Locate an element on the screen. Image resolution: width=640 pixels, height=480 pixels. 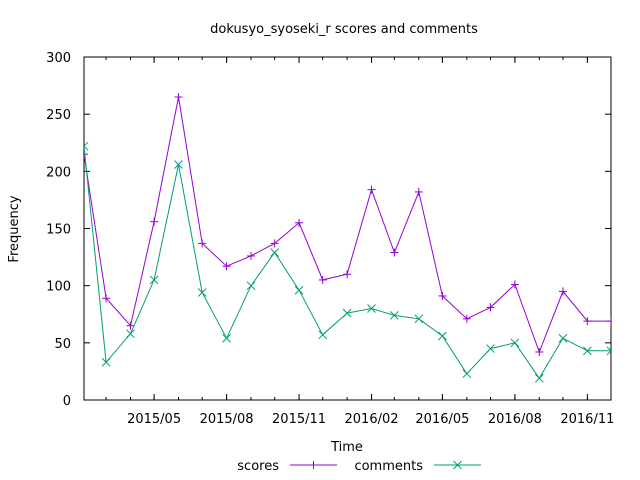
legend-label-comments: comments is located at coordinates (388, 466).